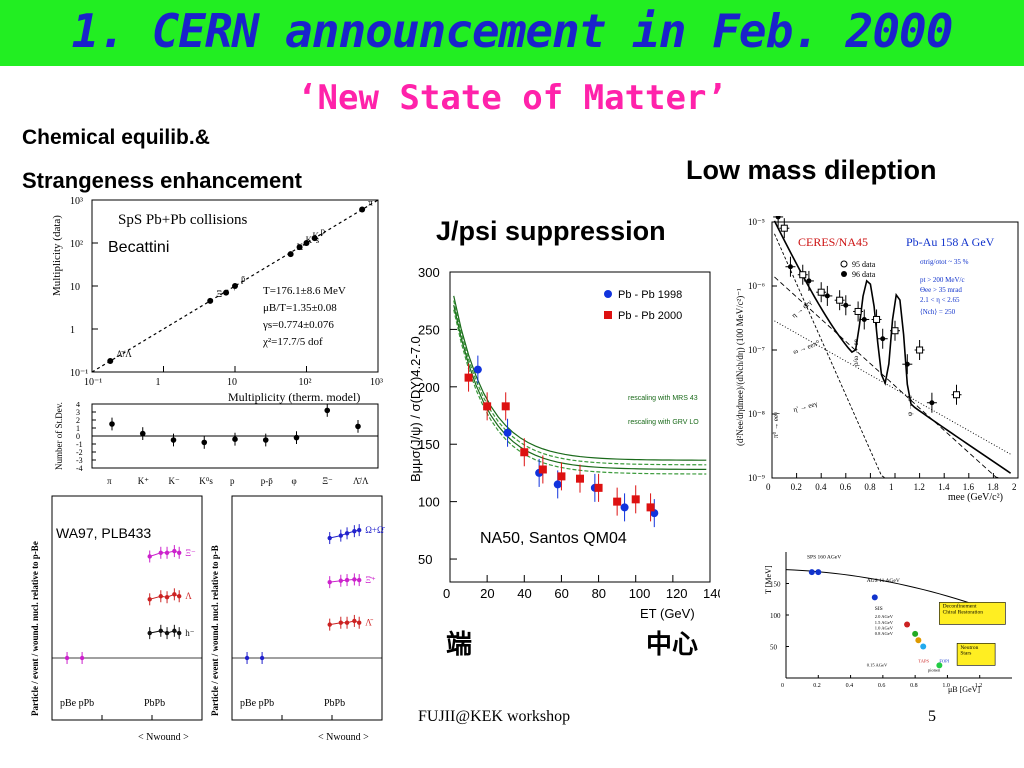  I want to click on x-tick-label: 0.2, so click(817, 686).